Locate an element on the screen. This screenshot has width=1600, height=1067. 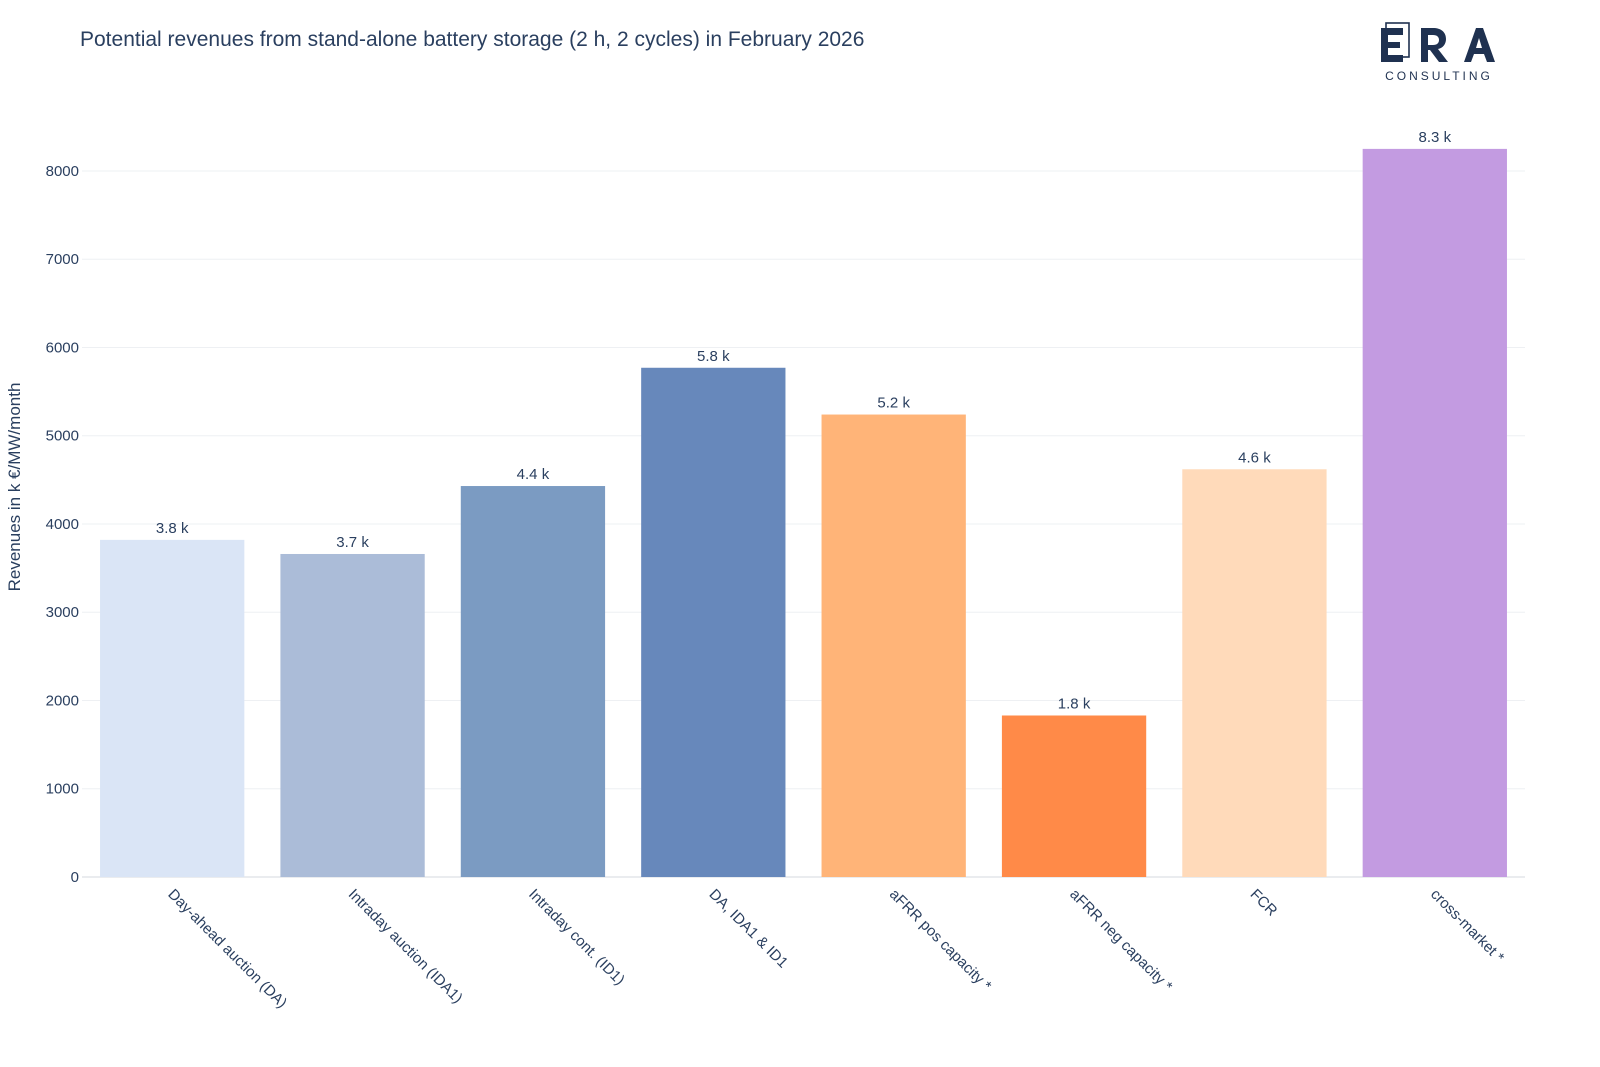
x-tick-label: DA, IDA1 & ID1 is located at coordinates (748, 929).